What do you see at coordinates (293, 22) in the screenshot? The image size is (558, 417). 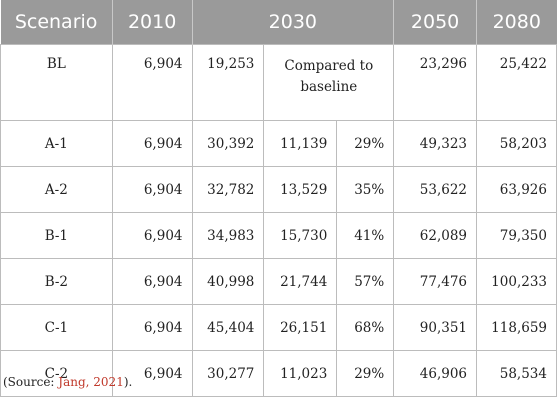 I see `header-2030: 2030` at bounding box center [293, 22].